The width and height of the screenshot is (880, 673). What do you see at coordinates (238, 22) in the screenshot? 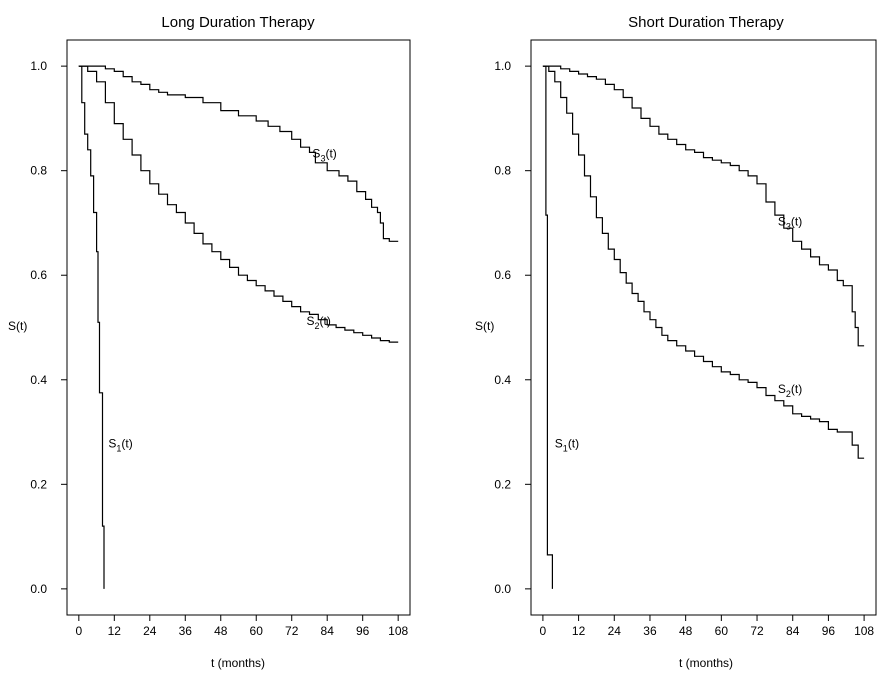
I see `chart-title: Long Duration Therapy` at bounding box center [238, 22].